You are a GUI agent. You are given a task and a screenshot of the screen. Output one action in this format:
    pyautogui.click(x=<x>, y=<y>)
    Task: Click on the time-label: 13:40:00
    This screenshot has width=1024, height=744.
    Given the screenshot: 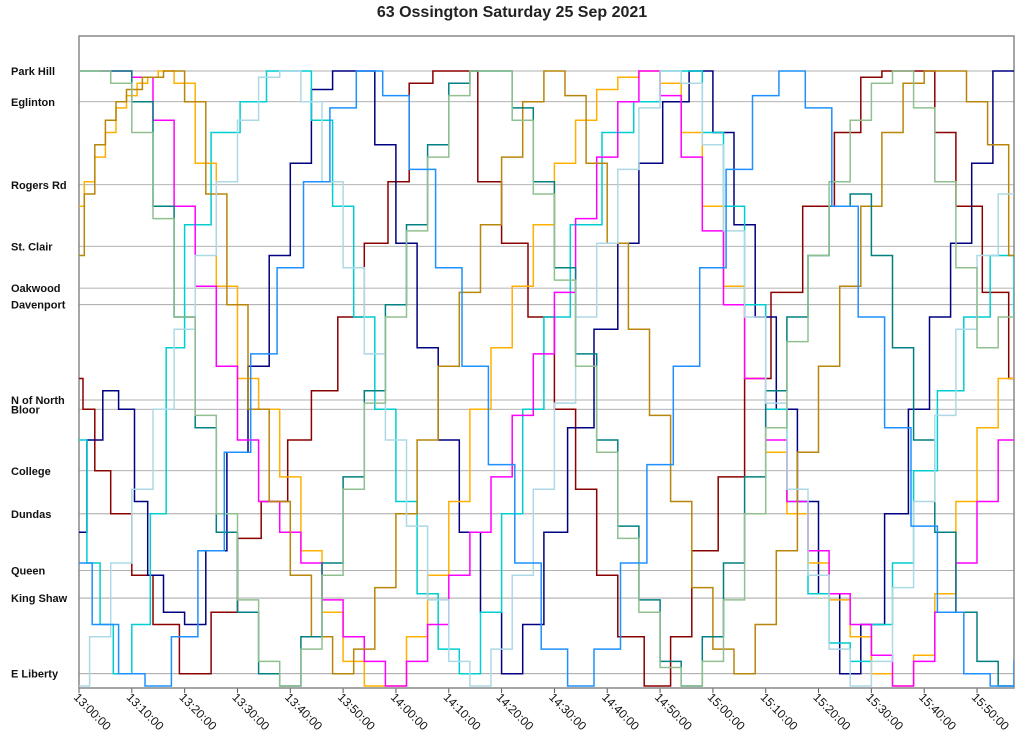 What is the action you would take?
    pyautogui.click(x=303, y=711)
    